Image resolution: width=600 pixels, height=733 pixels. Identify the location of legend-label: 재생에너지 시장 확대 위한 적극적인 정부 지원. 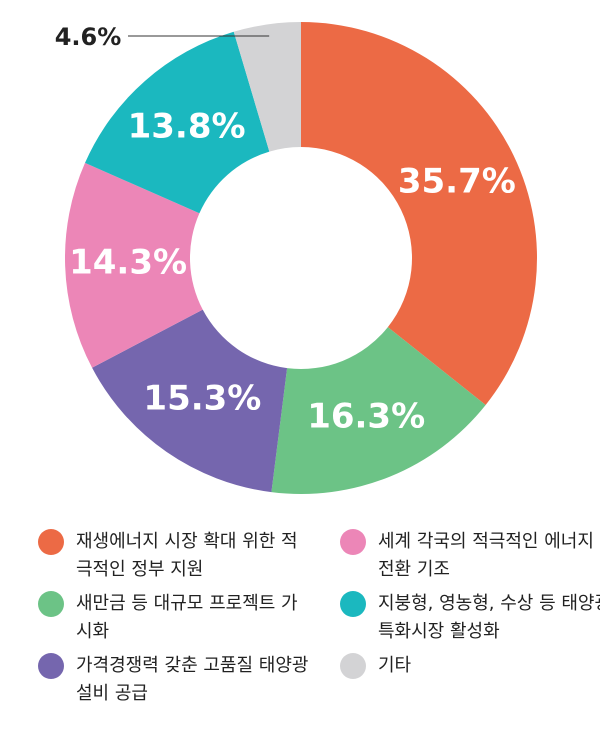
(187, 555).